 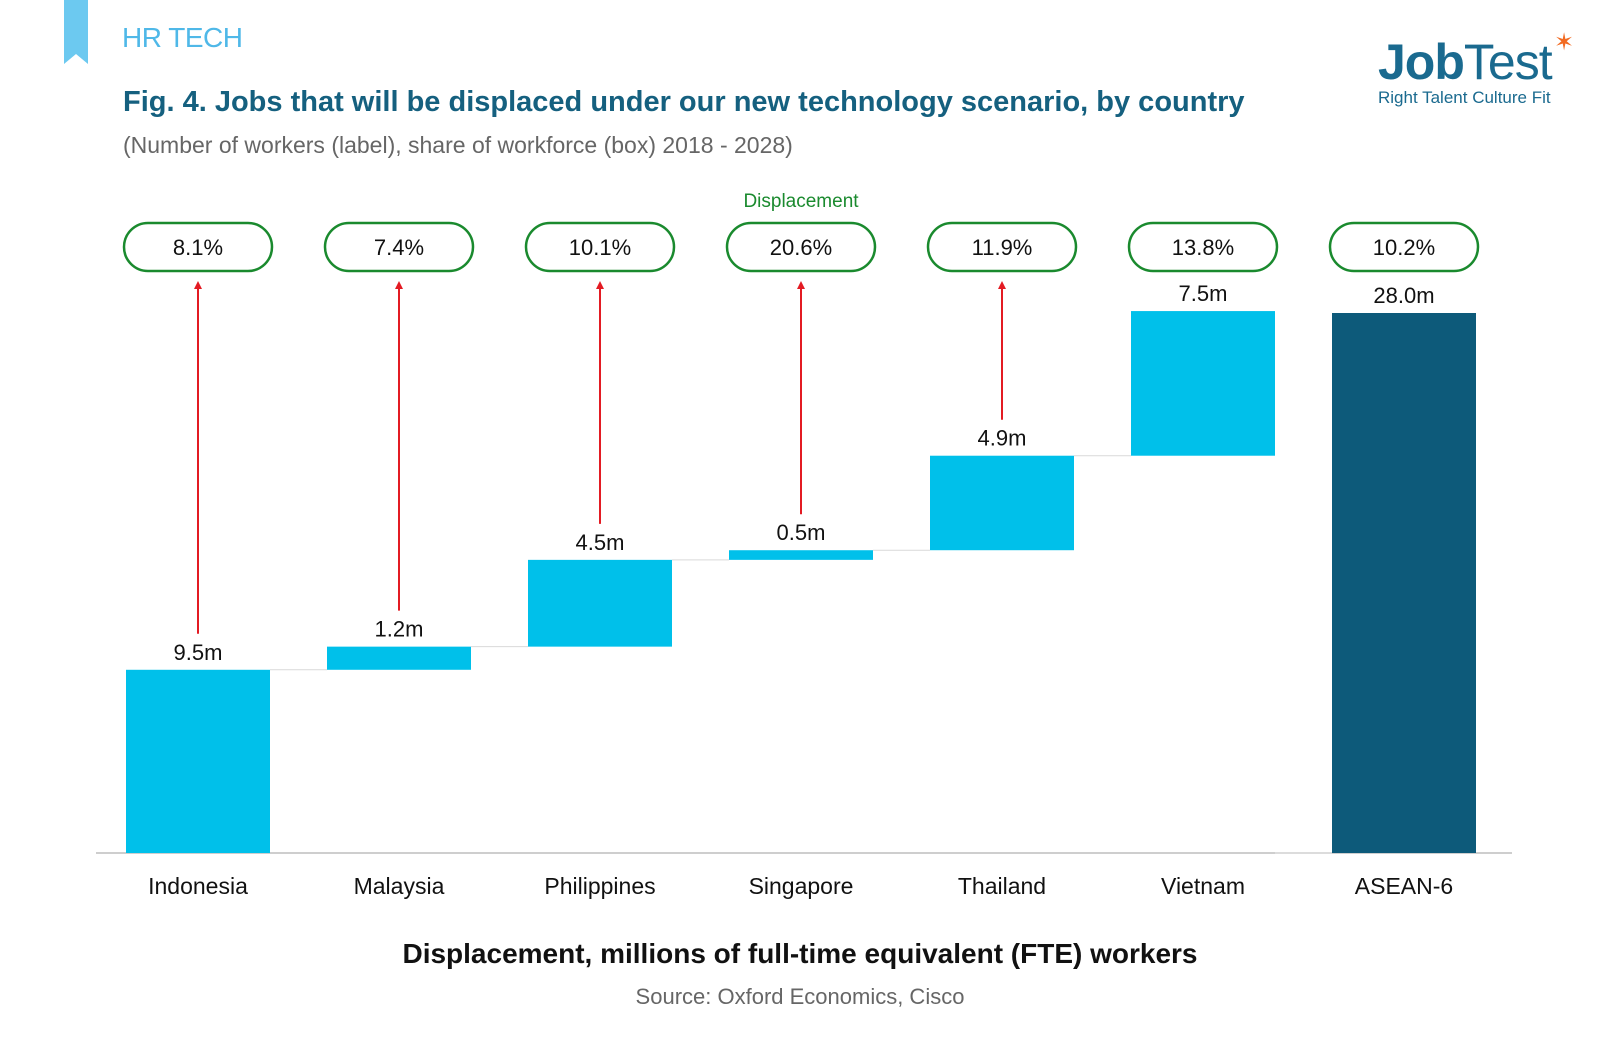 What do you see at coordinates (1002, 503) in the screenshot?
I see `bar-thailand` at bounding box center [1002, 503].